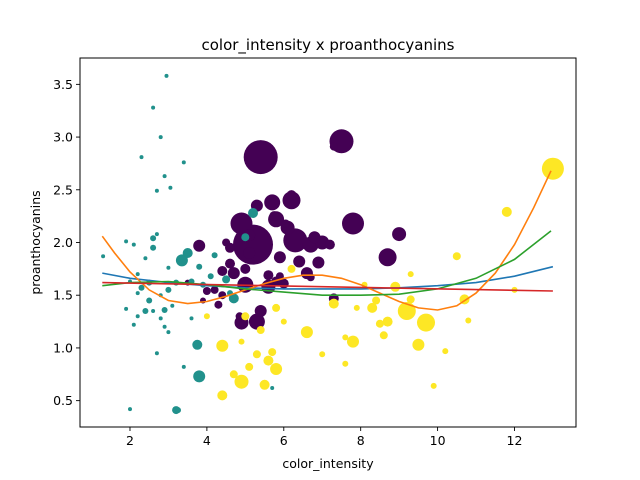 The image size is (640, 480). What do you see at coordinates (361, 440) in the screenshot?
I see `x-tick-label-3: 8` at bounding box center [361, 440].